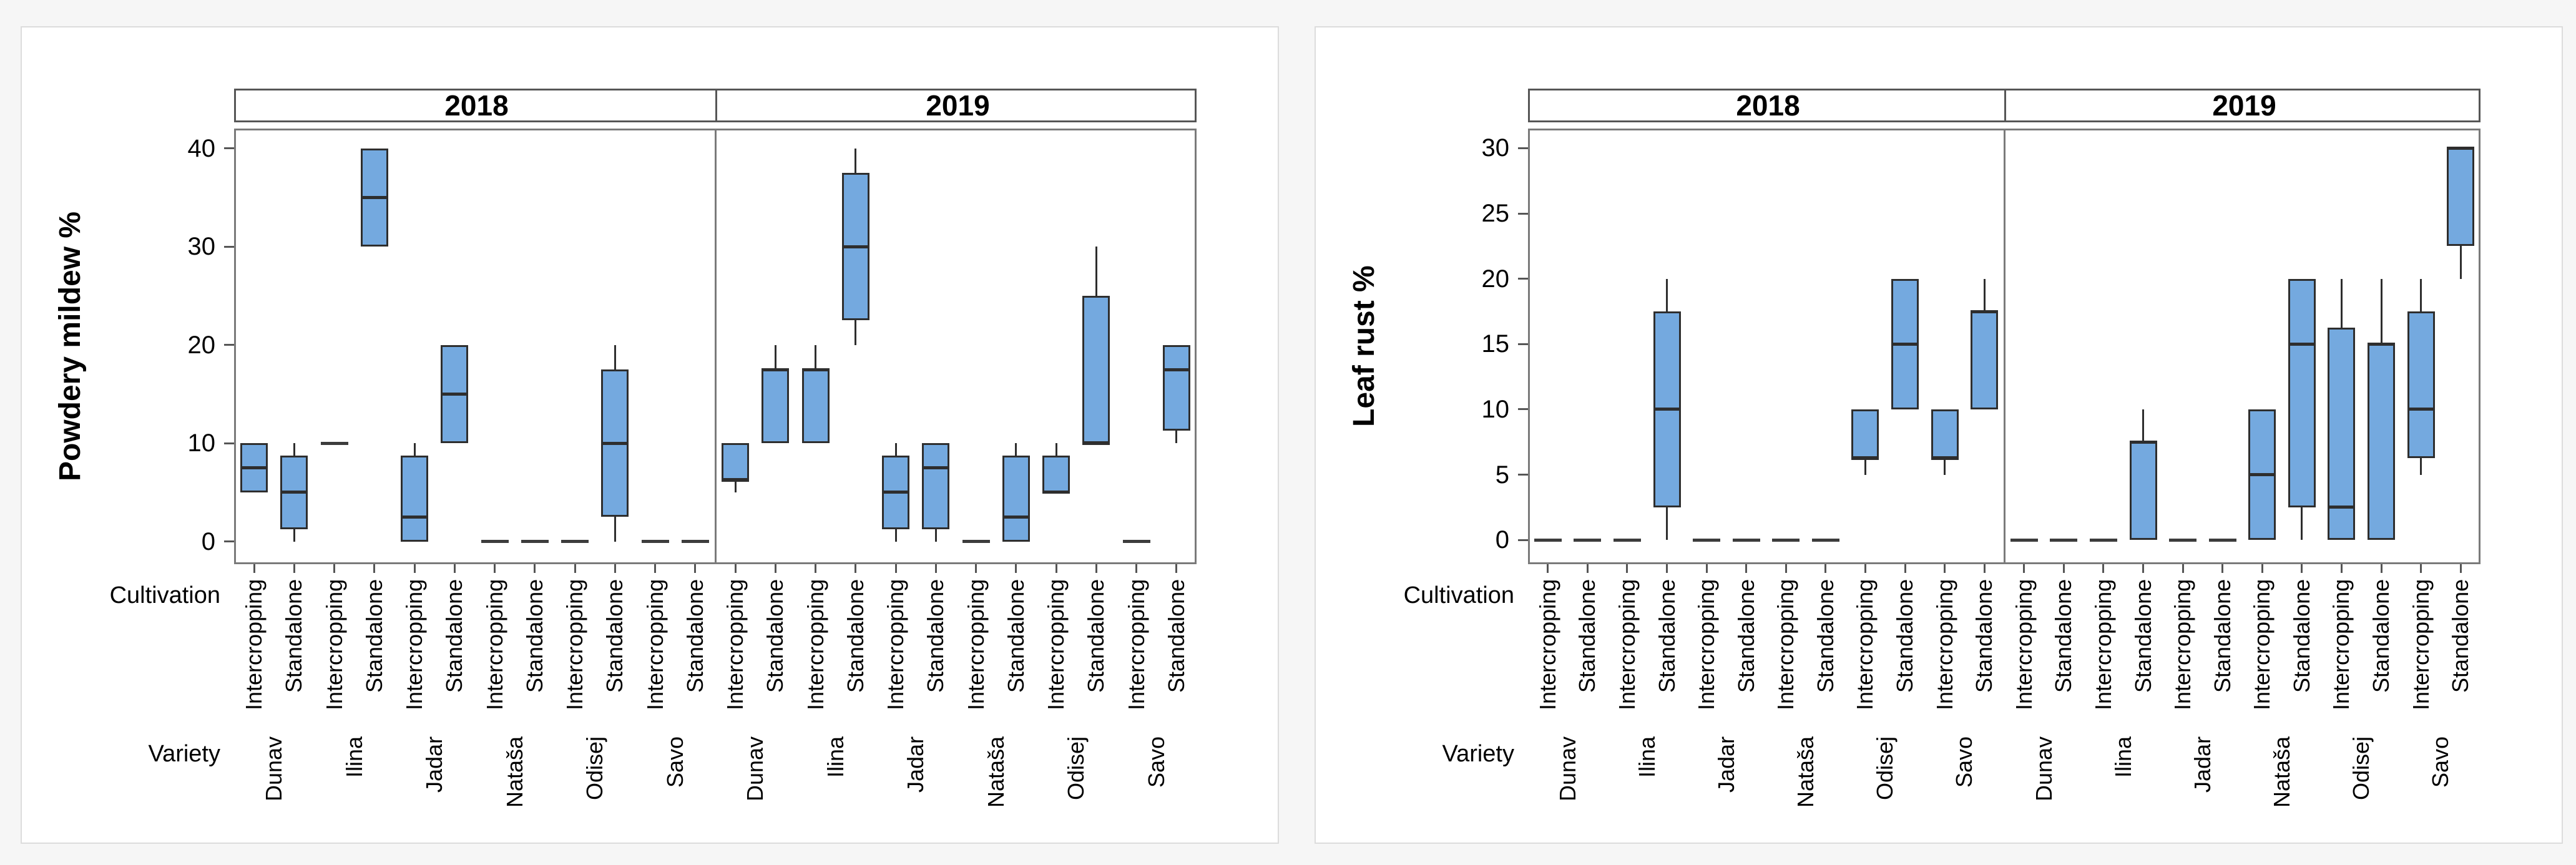 The width and height of the screenshot is (2576, 865). Describe the element at coordinates (2222, 540) in the screenshot. I see `single-value-dash-2019-Jadar-Standalone` at that location.